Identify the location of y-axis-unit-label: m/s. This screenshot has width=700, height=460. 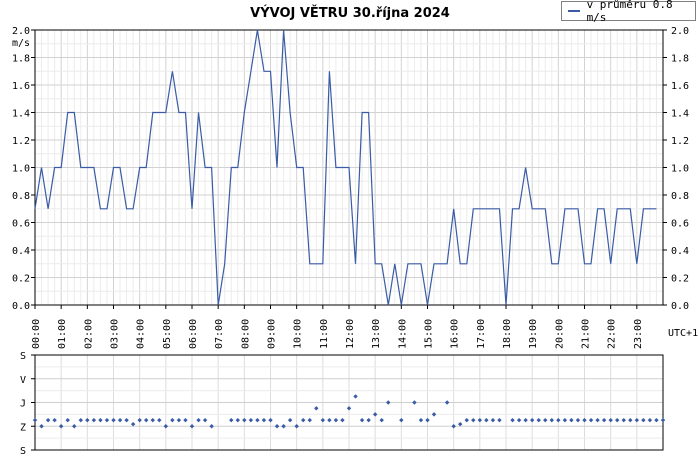
(21, 43).